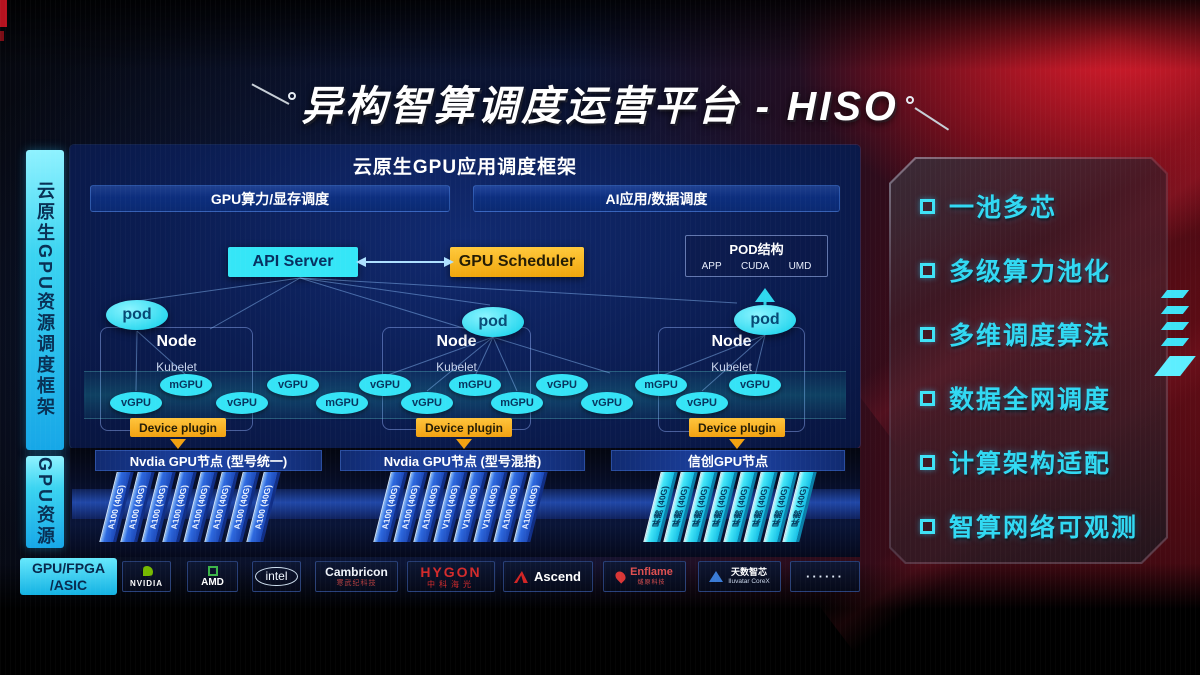  Describe the element at coordinates (1003, 208) in the screenshot. I see `feature-label: 一池多芯` at that location.